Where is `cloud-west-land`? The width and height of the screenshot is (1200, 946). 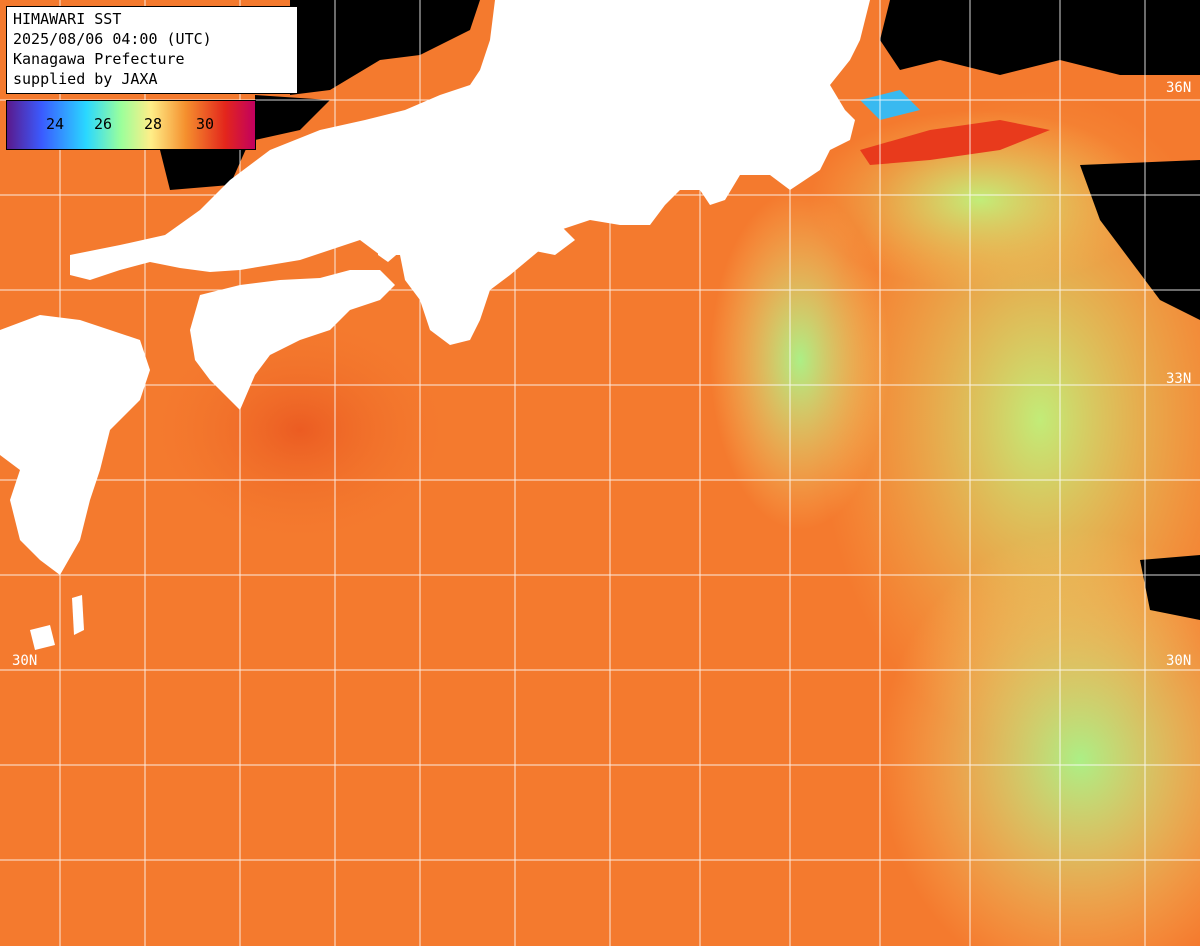
cloud-west-land is located at coordinates (205, 165).